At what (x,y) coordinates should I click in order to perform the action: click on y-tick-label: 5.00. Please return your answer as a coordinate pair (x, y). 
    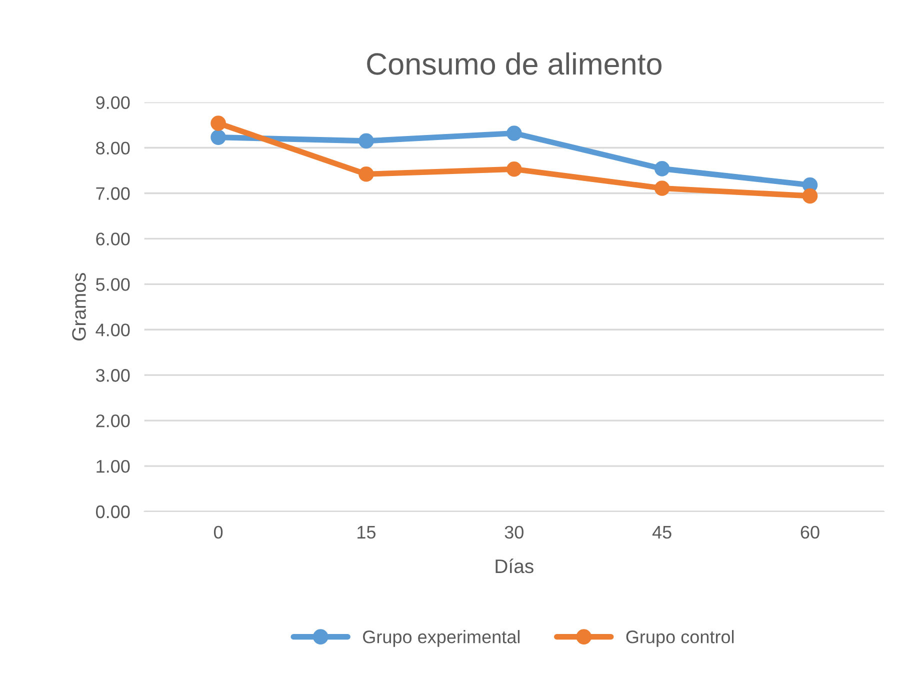
    Looking at the image, I should click on (113, 284).